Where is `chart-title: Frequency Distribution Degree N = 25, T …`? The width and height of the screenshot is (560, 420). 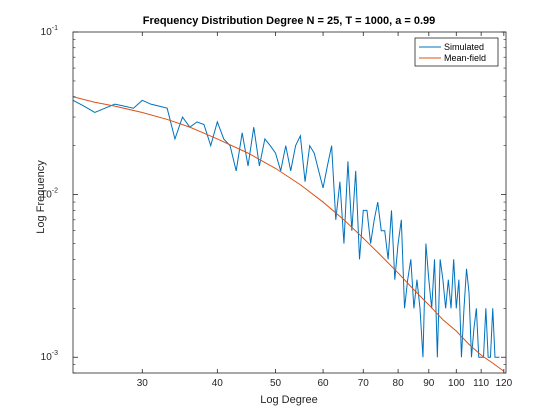
chart-title: Frequency Distribution Degree N = 25, T … is located at coordinates (289, 21).